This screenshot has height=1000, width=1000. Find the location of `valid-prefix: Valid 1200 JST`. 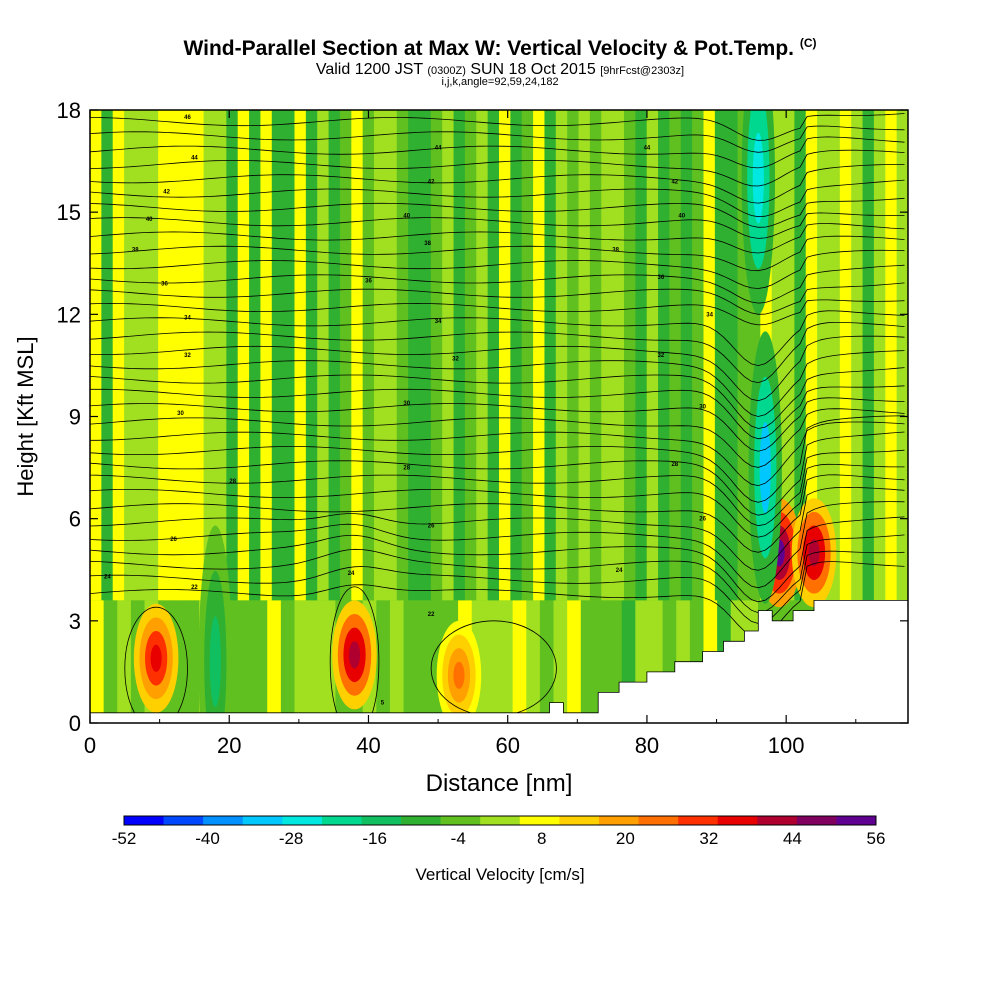

valid-prefix: Valid 1200 JST is located at coordinates (369, 69).